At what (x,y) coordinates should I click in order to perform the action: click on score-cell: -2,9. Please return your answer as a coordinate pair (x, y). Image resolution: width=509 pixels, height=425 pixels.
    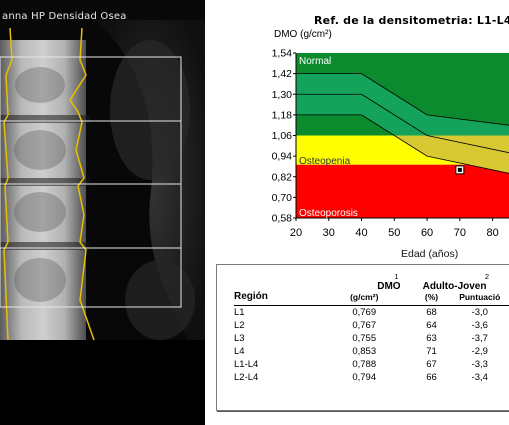
    Looking at the image, I should click on (479, 351).